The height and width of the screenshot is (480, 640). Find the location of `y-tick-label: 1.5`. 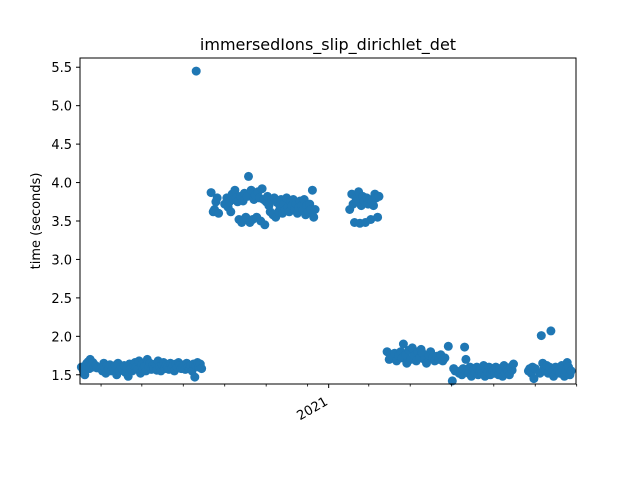

y-tick-label: 1.5 is located at coordinates (61, 376).